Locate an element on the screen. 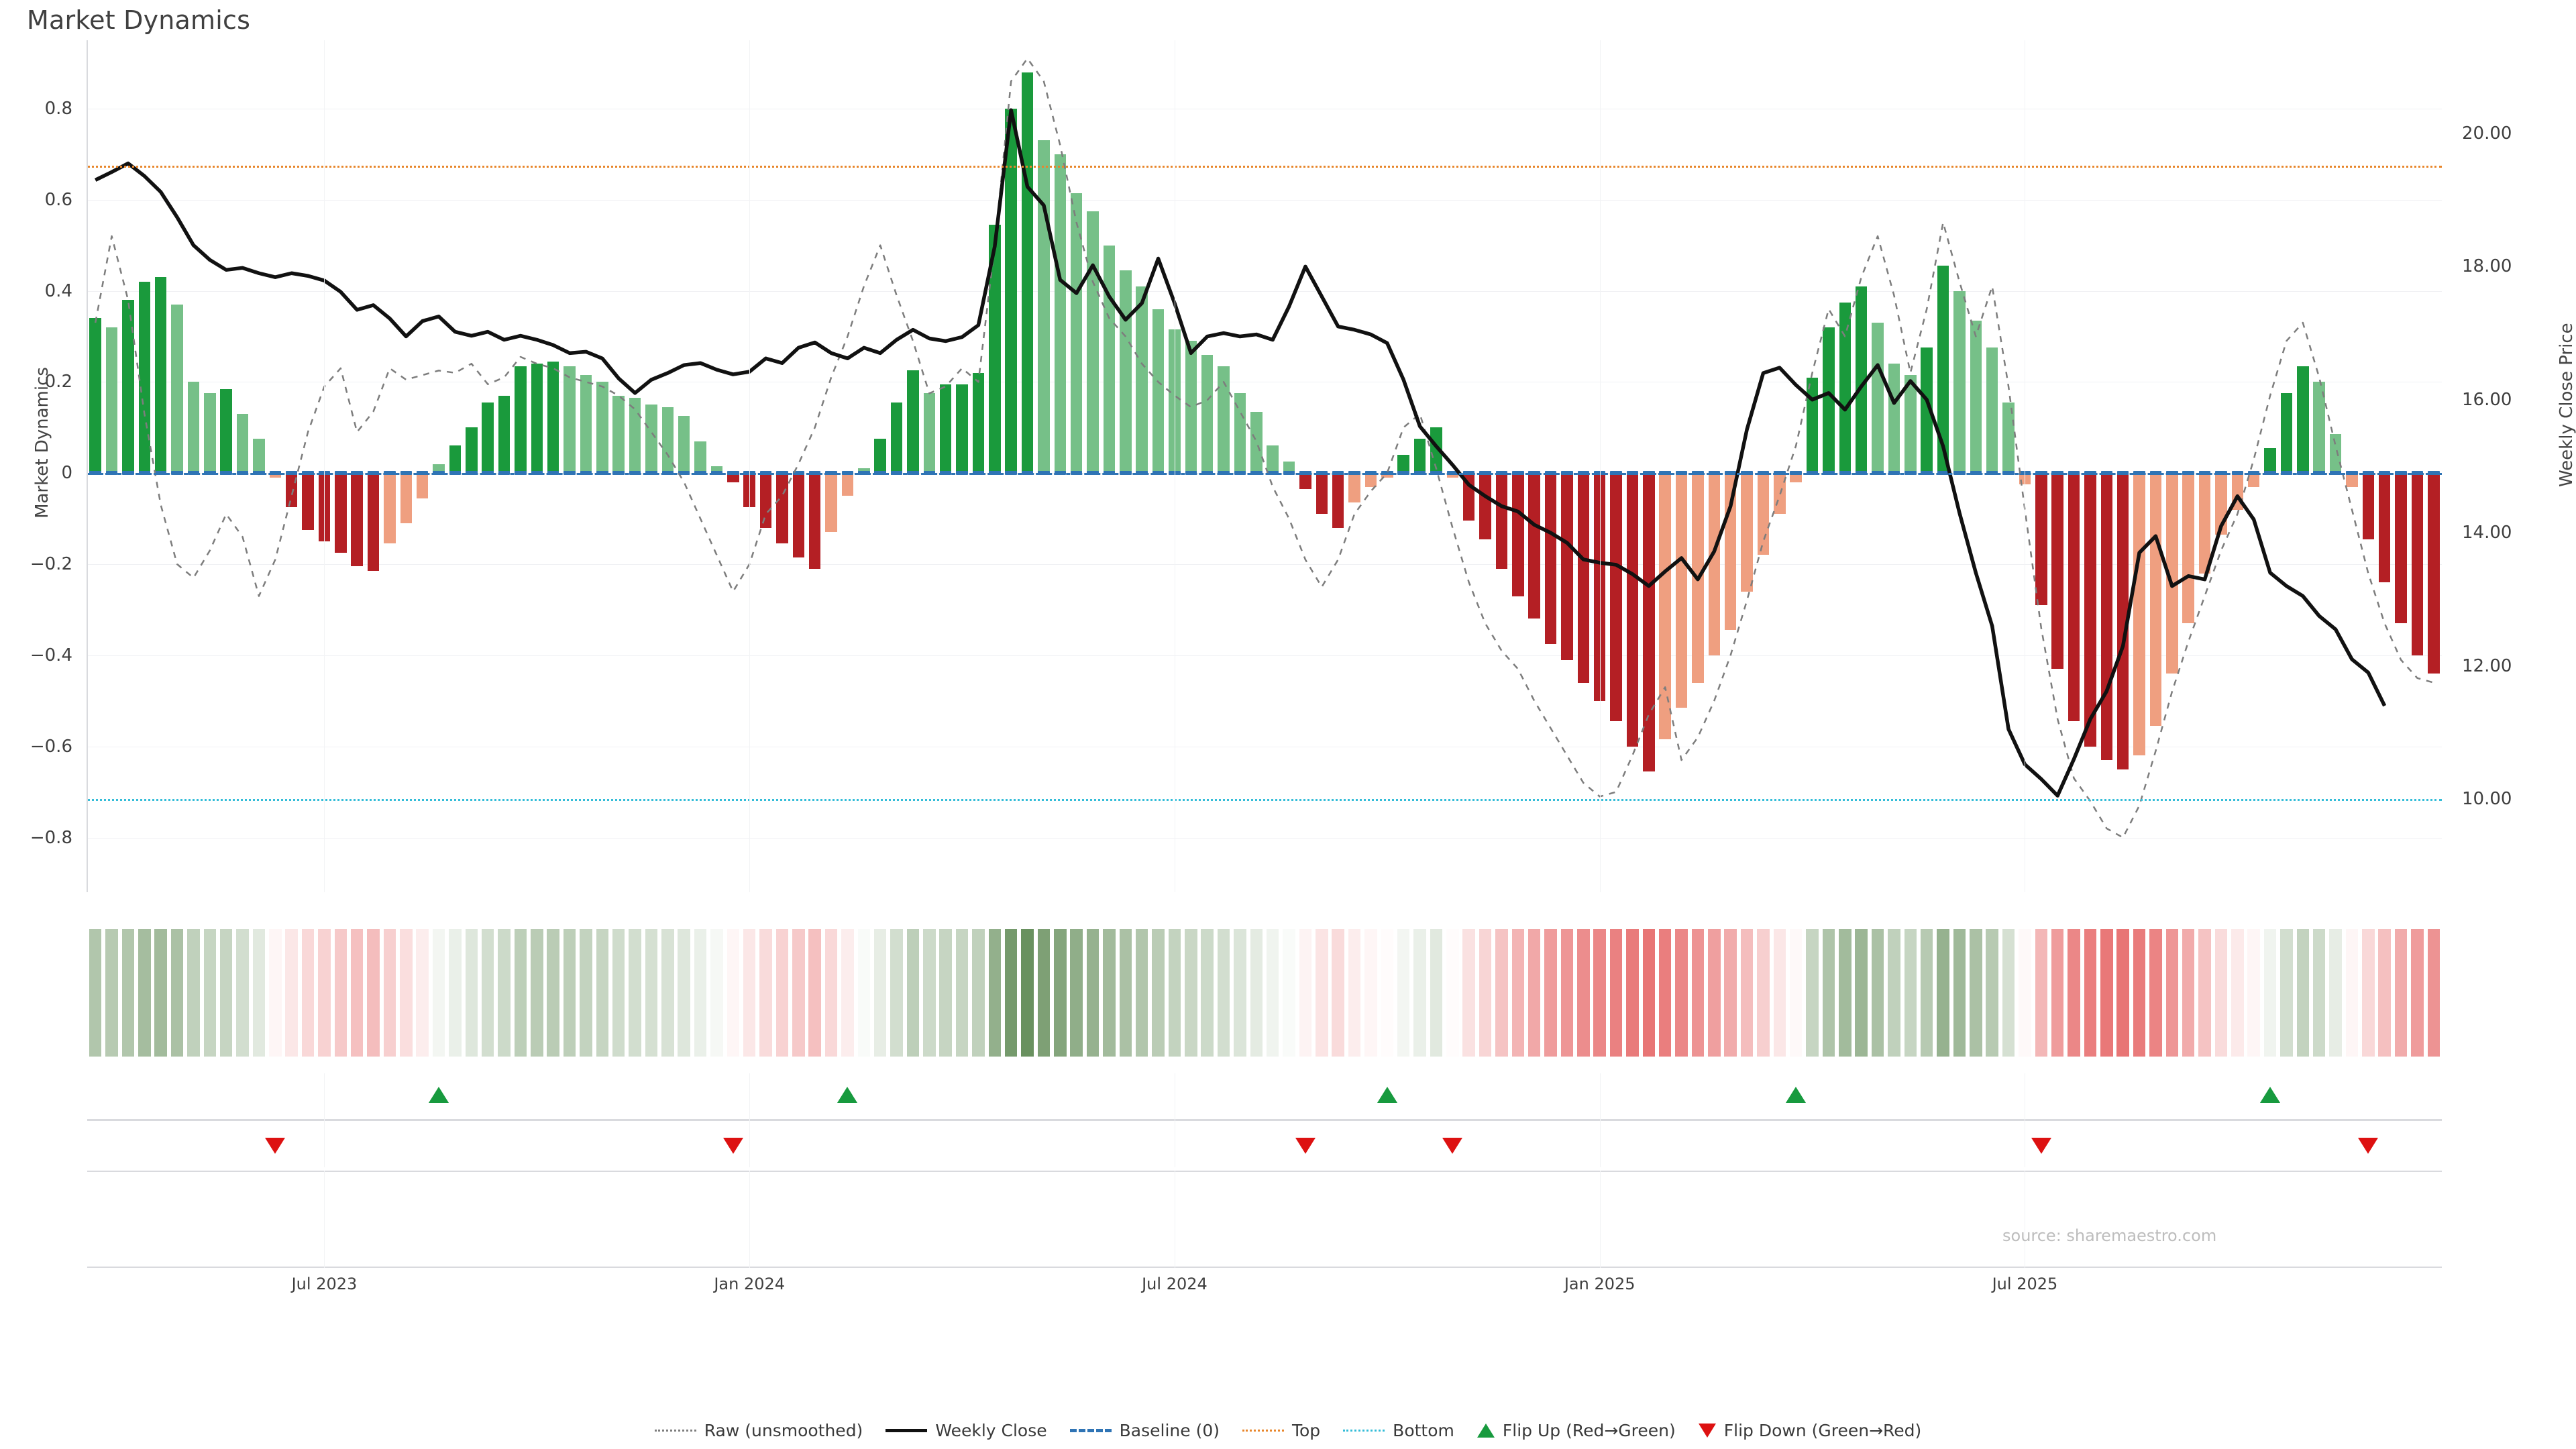 The height and width of the screenshot is (1449, 2576). weekly-close-line-icon is located at coordinates (906, 1430).